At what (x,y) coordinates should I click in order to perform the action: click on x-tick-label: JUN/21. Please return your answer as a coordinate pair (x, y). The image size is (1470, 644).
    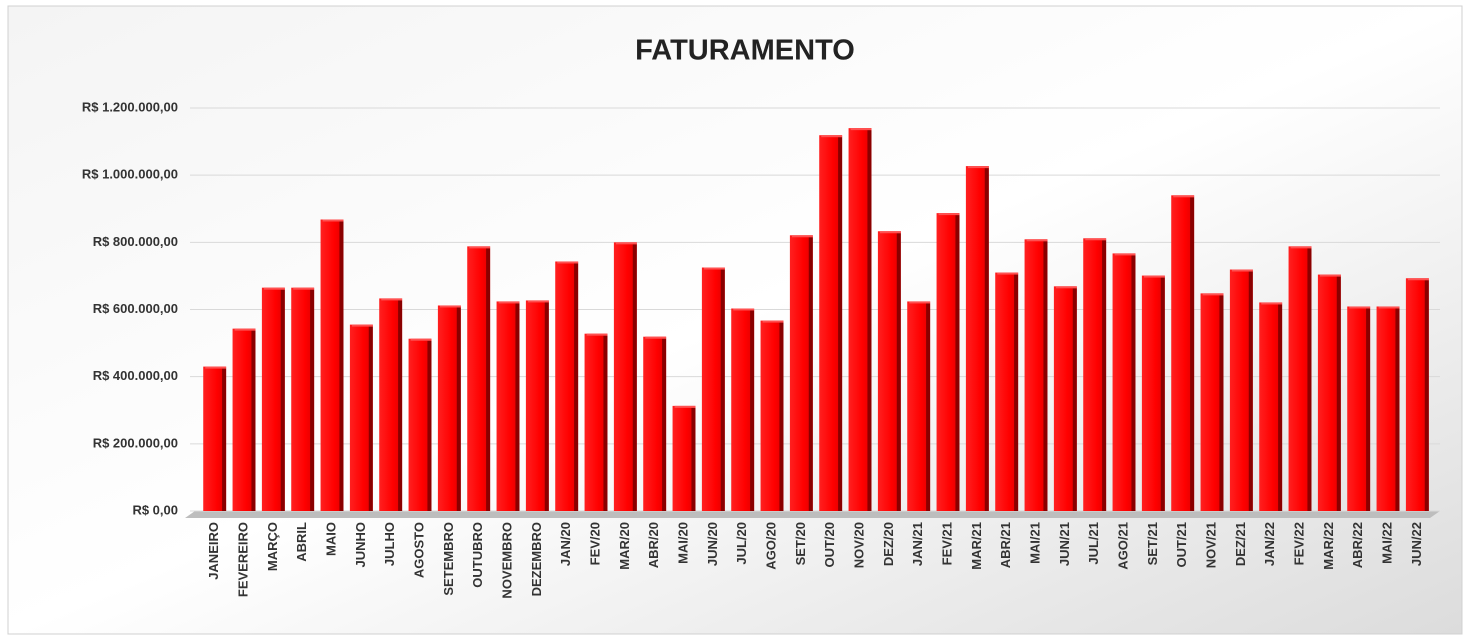
    Looking at the image, I should click on (1064, 544).